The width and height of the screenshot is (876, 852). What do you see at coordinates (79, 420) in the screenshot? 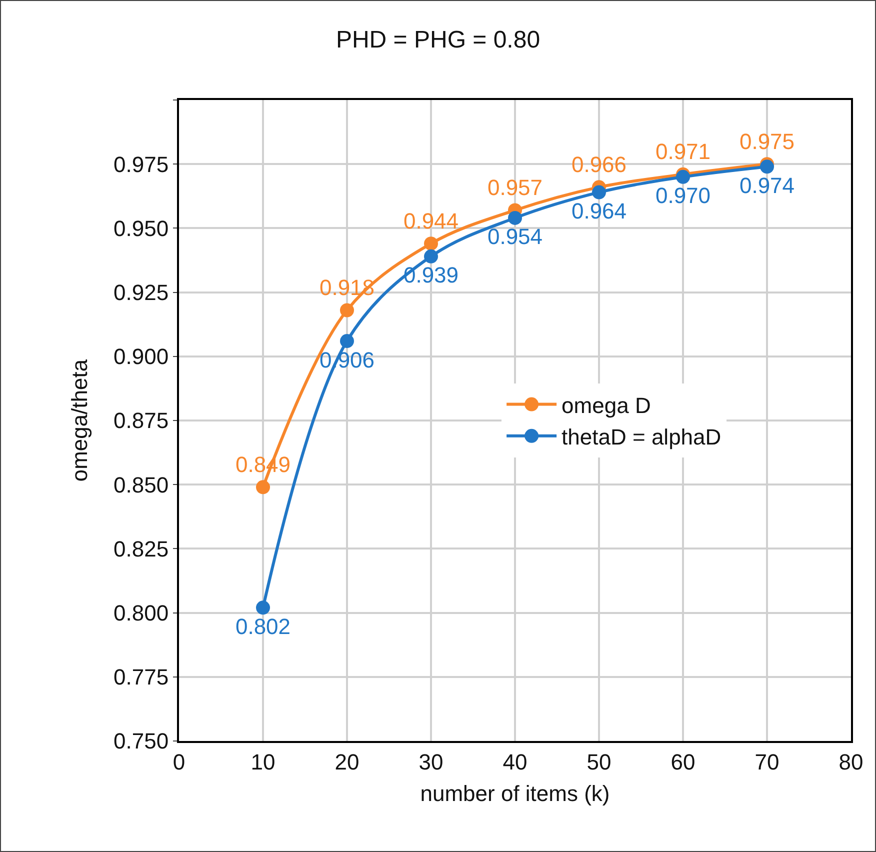
I see `y-axis-title: omega/theta` at bounding box center [79, 420].